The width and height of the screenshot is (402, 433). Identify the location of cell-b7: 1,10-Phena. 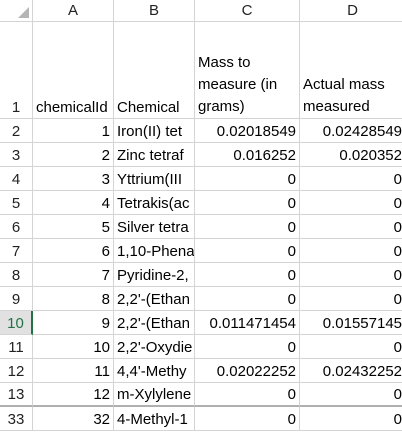
(154, 251).